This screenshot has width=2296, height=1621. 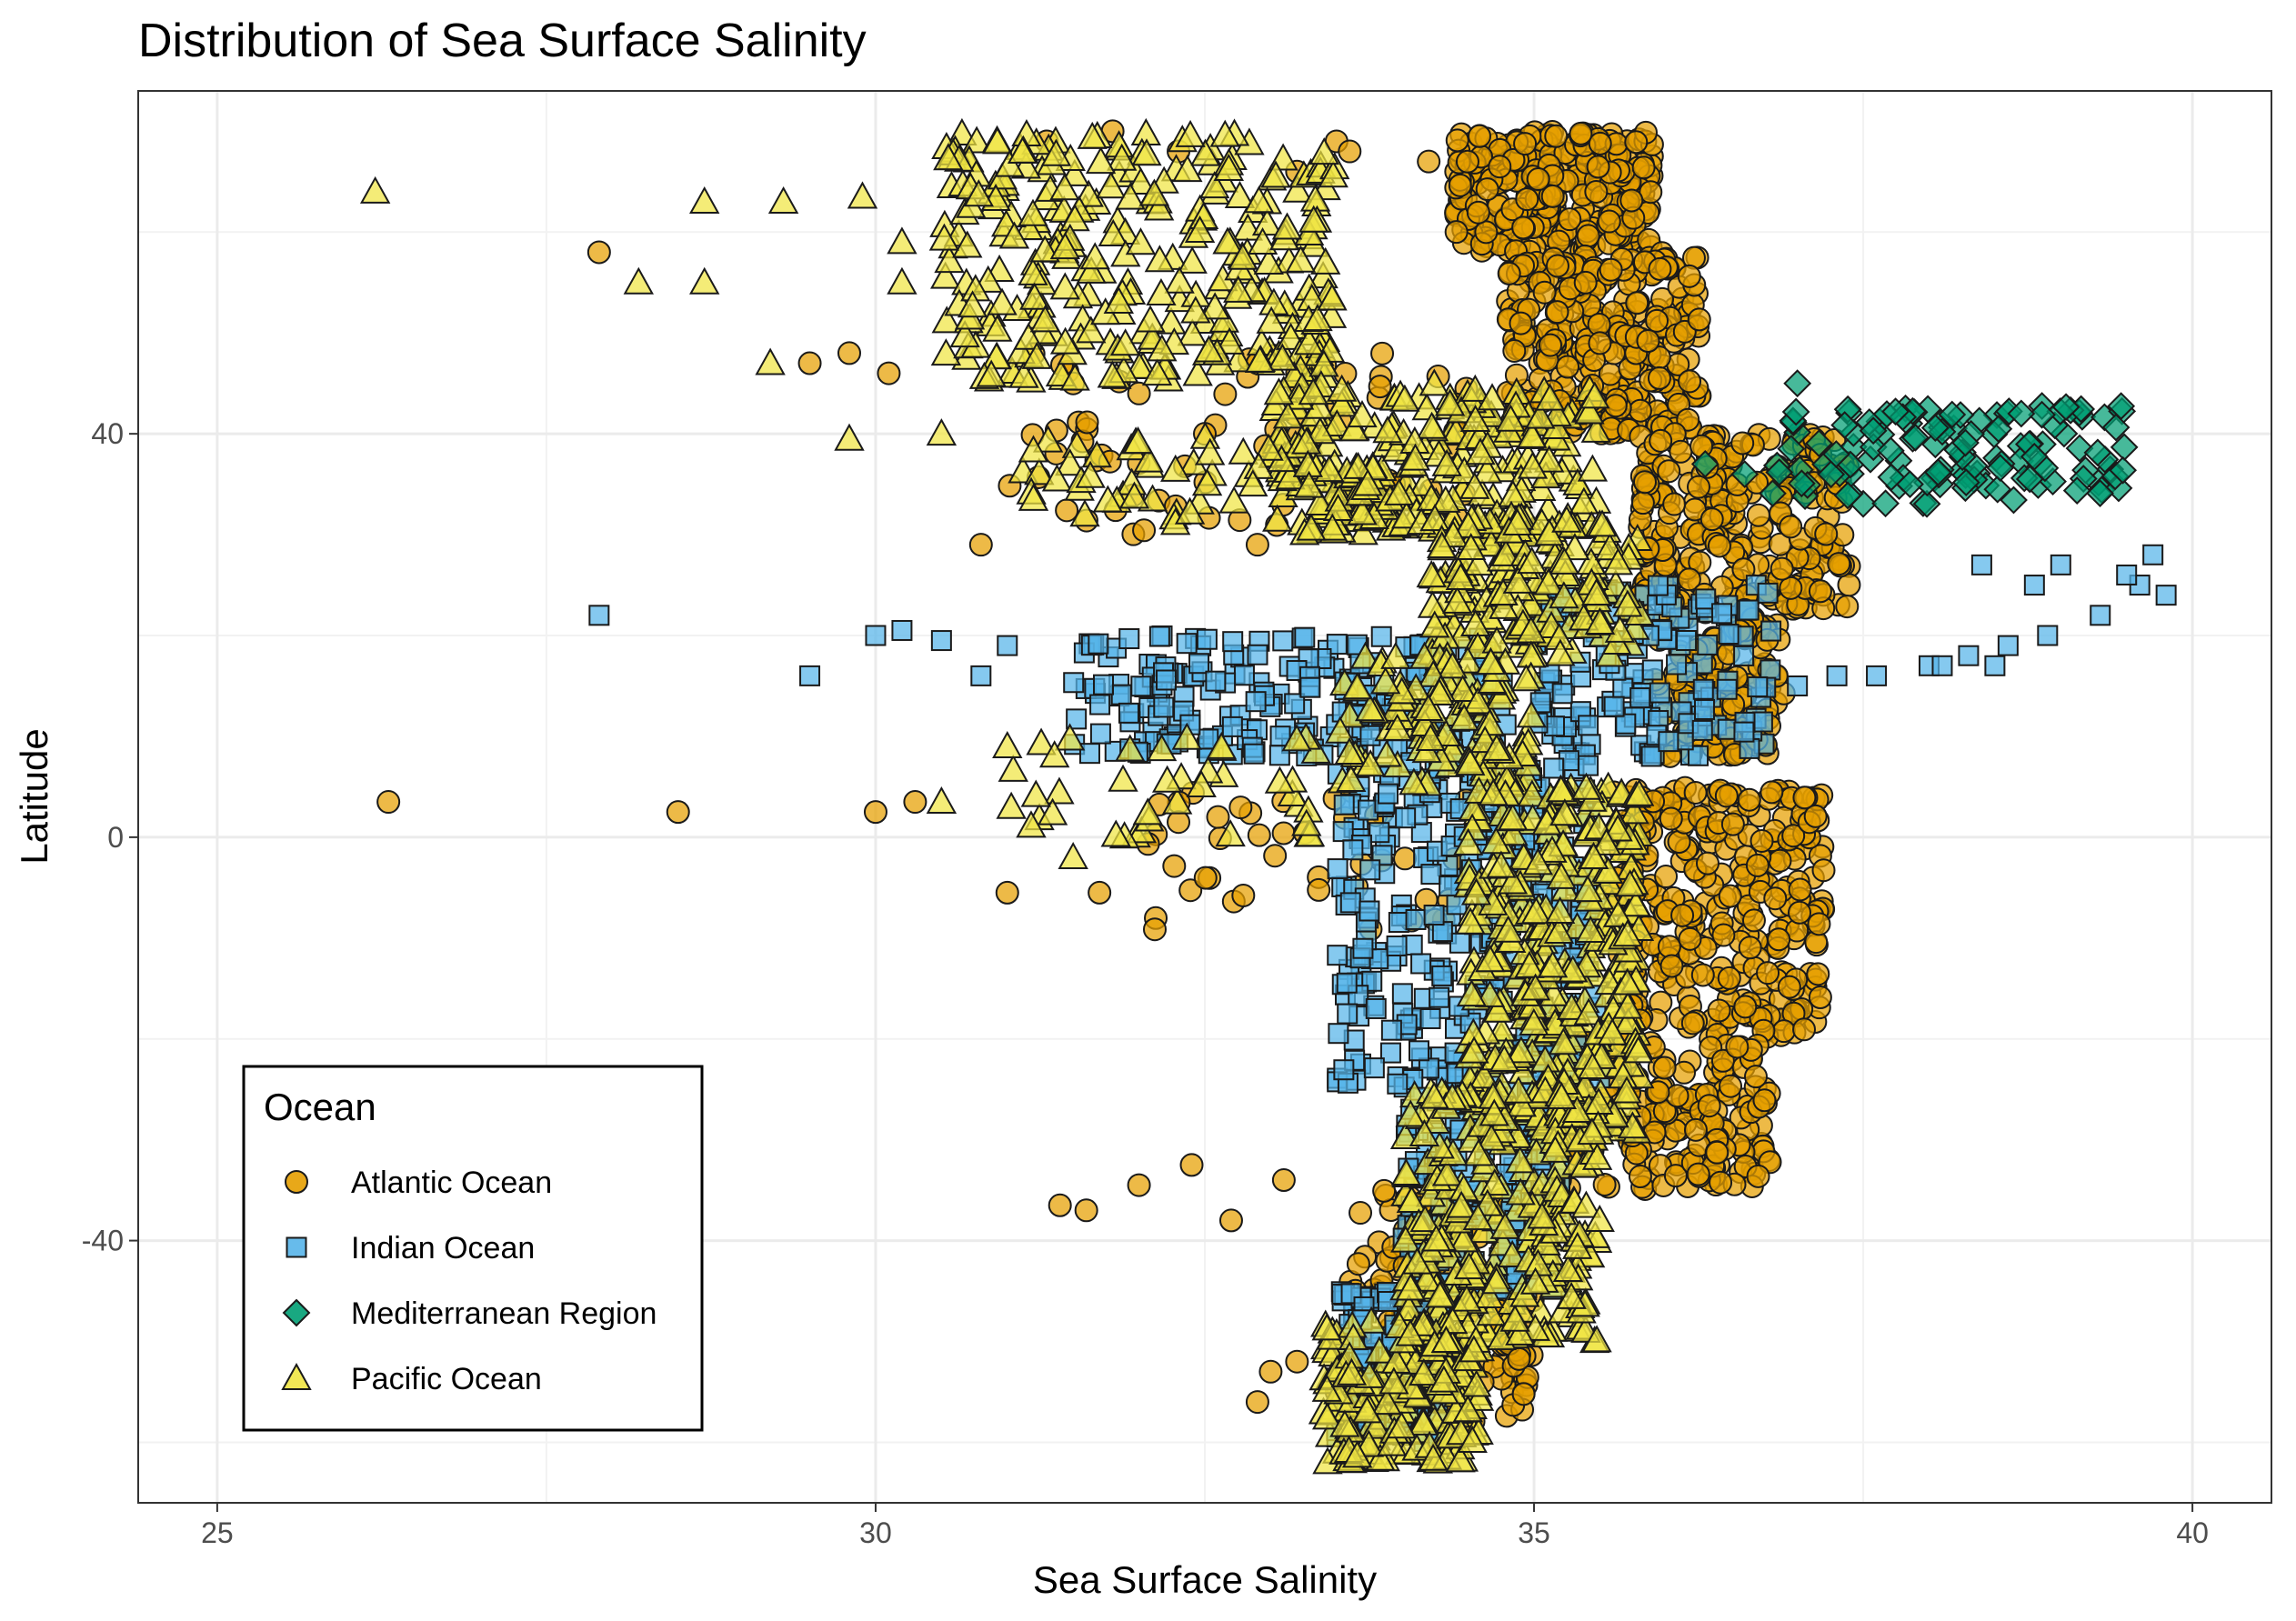 I want to click on y-tick-label: -40, so click(x=103, y=1241).